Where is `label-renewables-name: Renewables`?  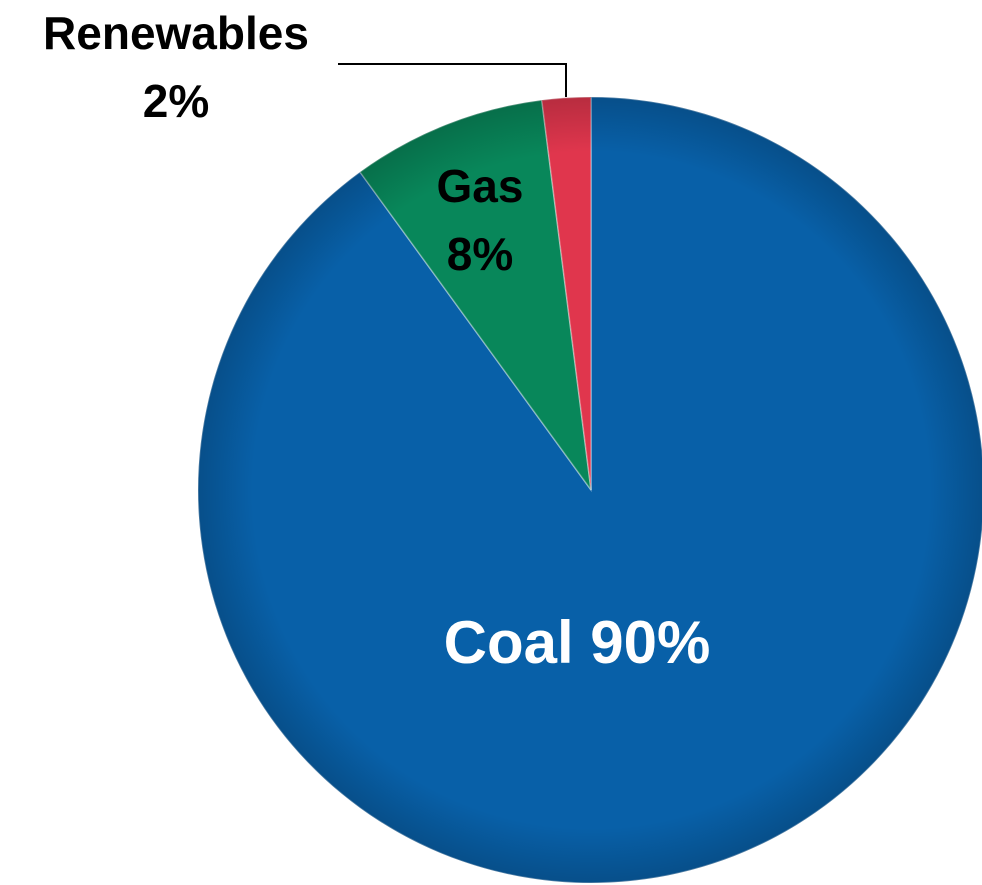
label-renewables-name: Renewables is located at coordinates (176, 33).